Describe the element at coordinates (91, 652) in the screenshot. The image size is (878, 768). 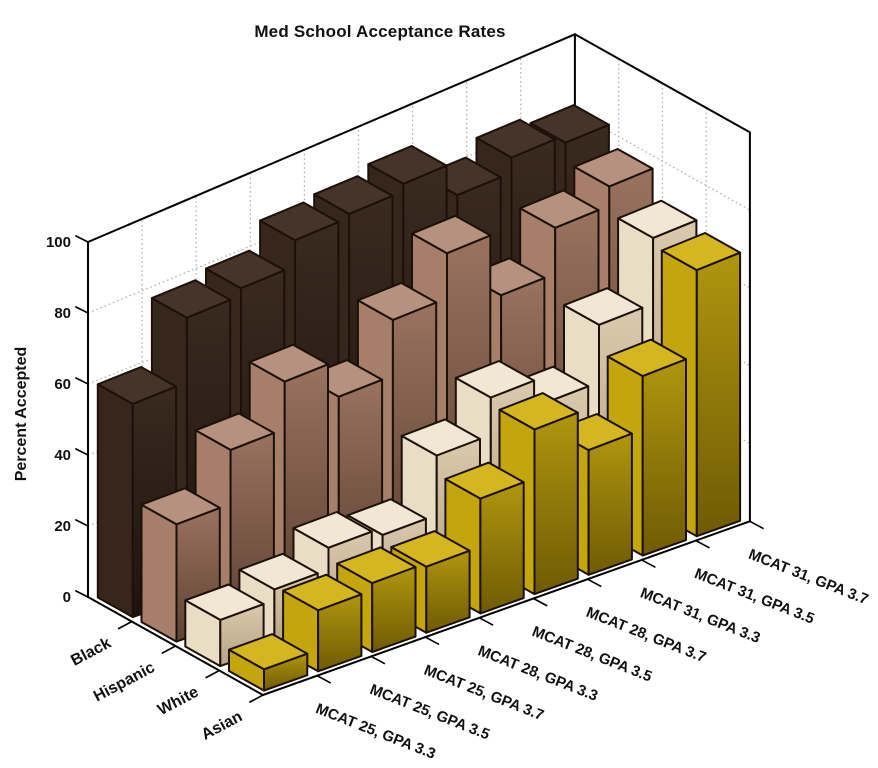
I see `race-axis-label: Black` at that location.